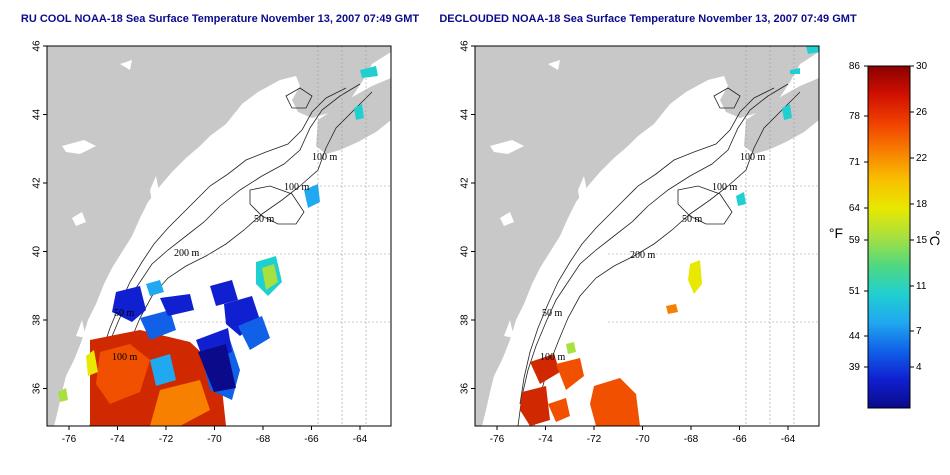 The width and height of the screenshot is (950, 475). What do you see at coordinates (855, 66) in the screenshot?
I see `fahrenheit-tick-label: 86` at bounding box center [855, 66].